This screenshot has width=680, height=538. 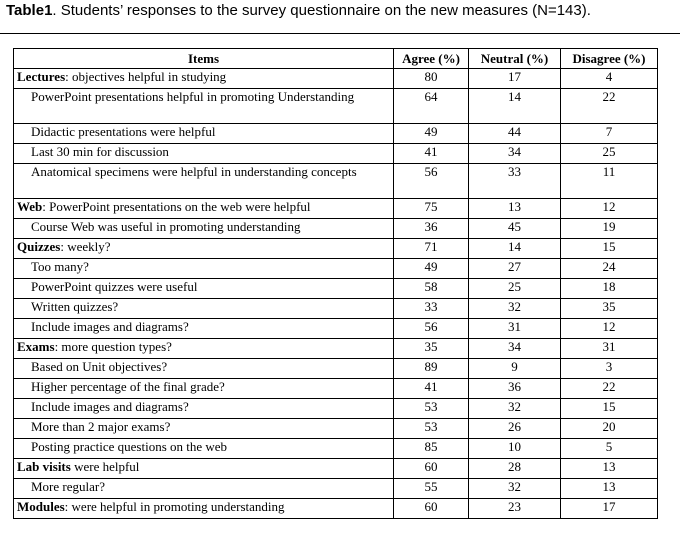 I want to click on item-cell: Lab visits were helpful, so click(x=203, y=468).